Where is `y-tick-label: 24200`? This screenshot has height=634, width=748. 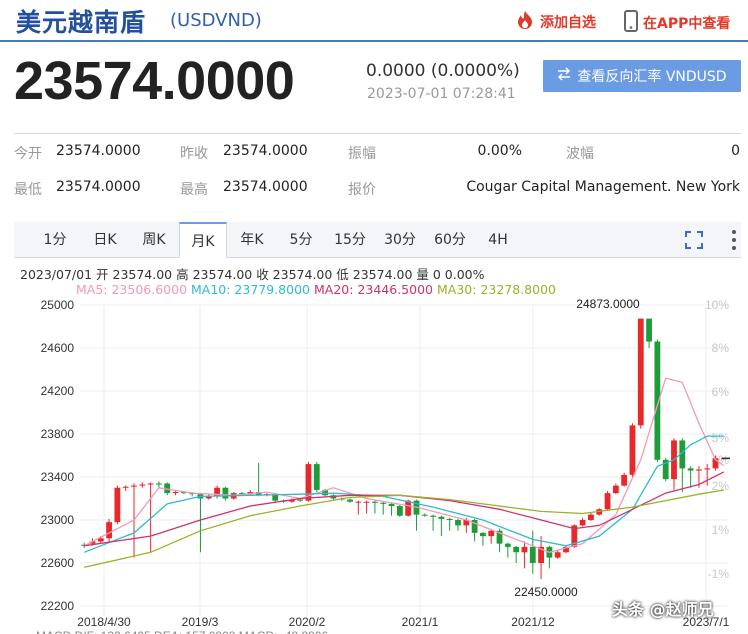
y-tick-label: 24200 is located at coordinates (58, 391).